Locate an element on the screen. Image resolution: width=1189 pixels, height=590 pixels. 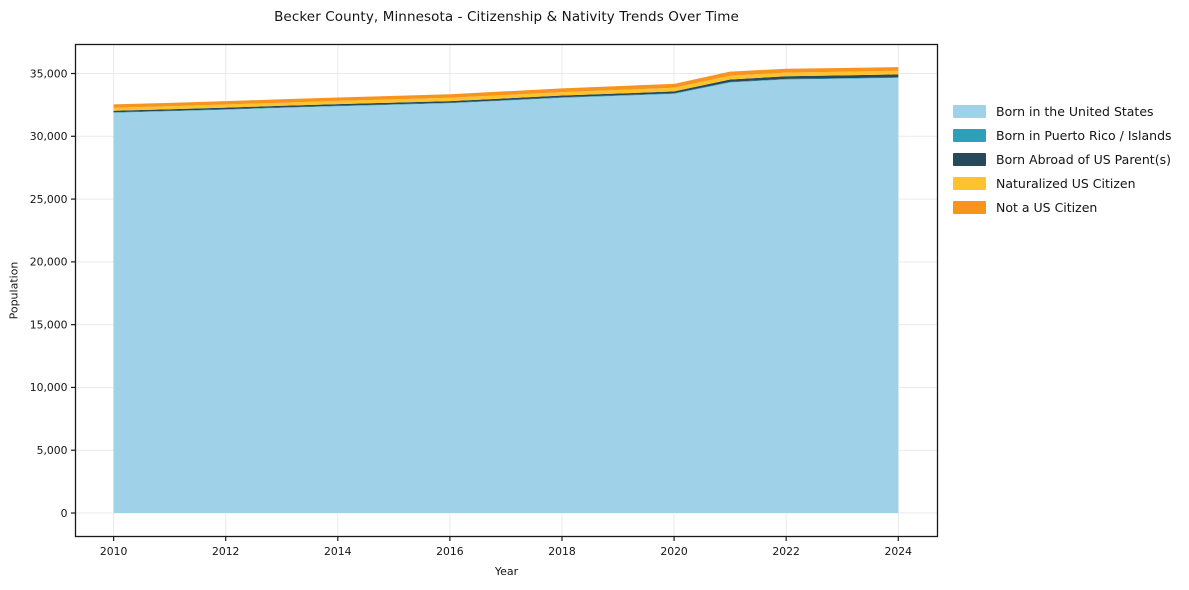
x-tick-label: 2012 is located at coordinates (225, 551).